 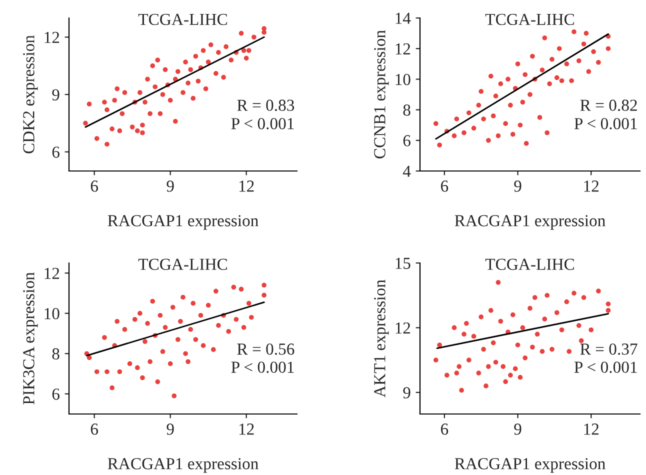 What do you see at coordinates (609, 349) in the screenshot?
I see `annotation: R = 0.37` at bounding box center [609, 349].